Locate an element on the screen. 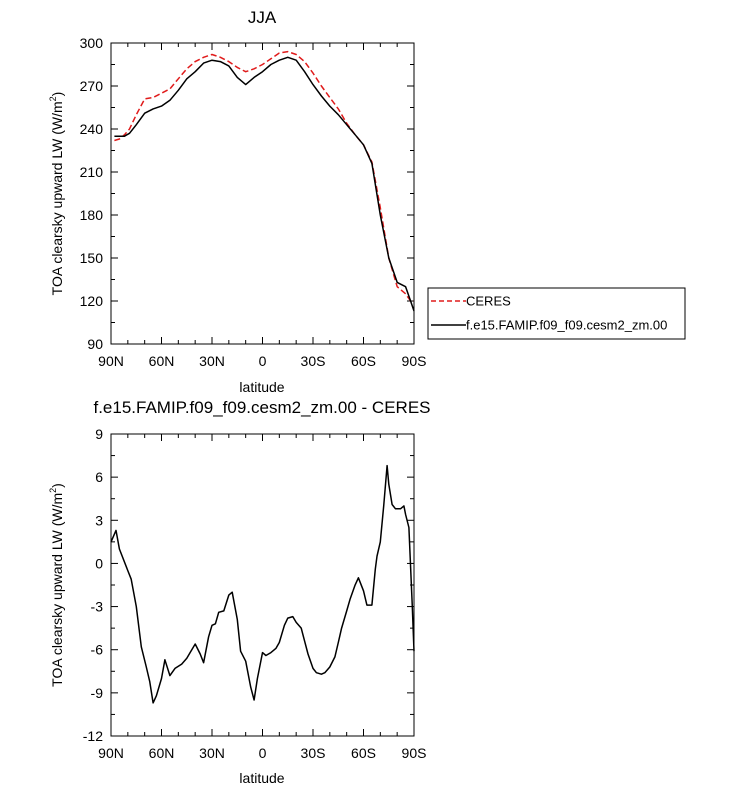 The image size is (733, 790). top-chart-title: JJA is located at coordinates (262, 17).